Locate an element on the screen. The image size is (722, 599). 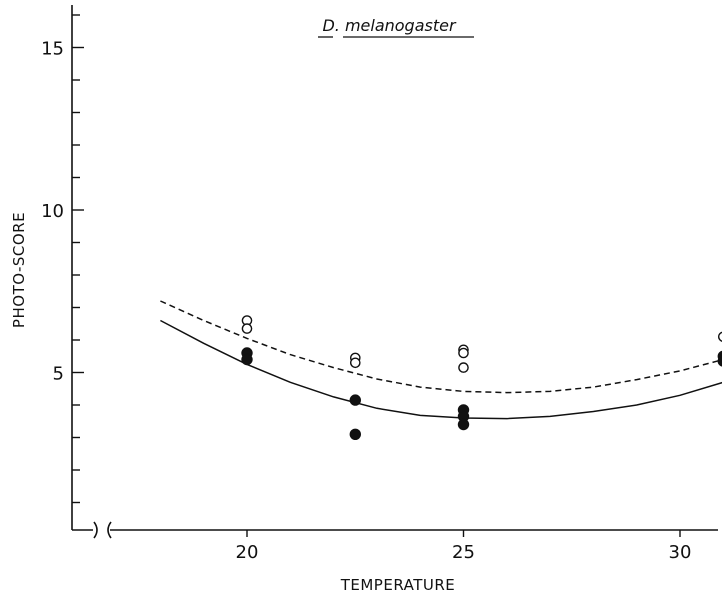
y-tick-label: 15 is located at coordinates (52, 49).